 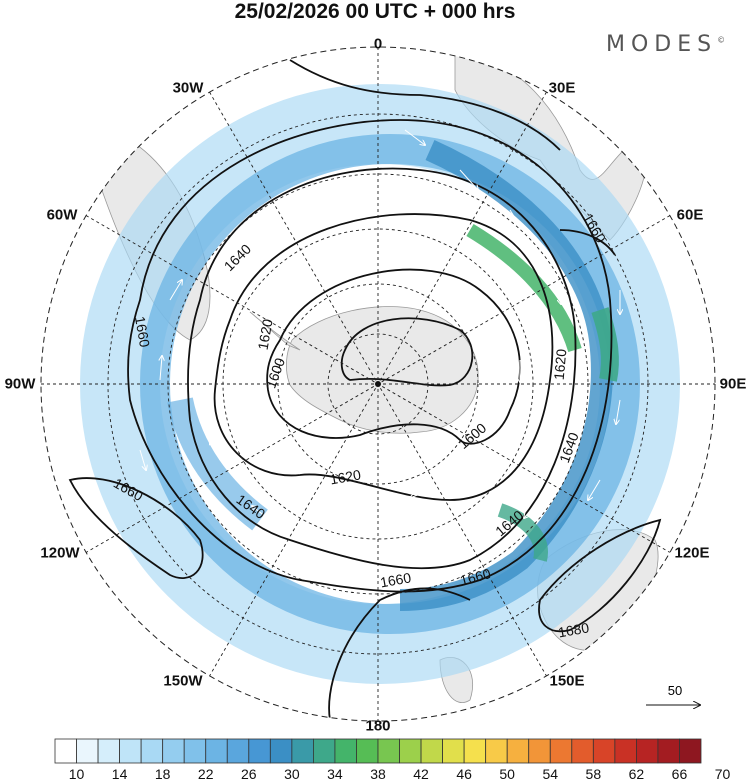 I want to click on colorbar, so click(x=378, y=751).